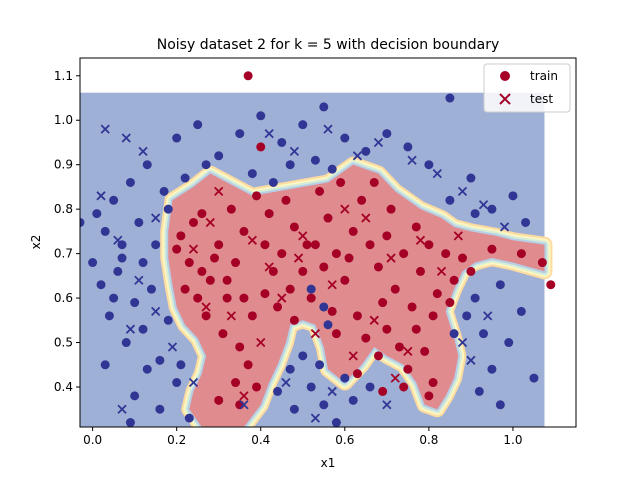  Describe the element at coordinates (505, 76) in the screenshot. I see `legend-train-marker` at that location.